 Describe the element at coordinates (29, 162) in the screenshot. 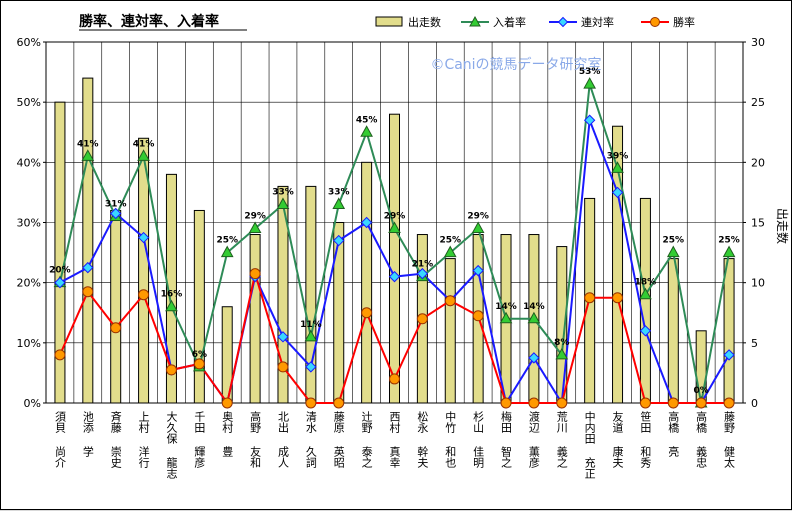

I see `y-left-tick-label: 40%` at that location.